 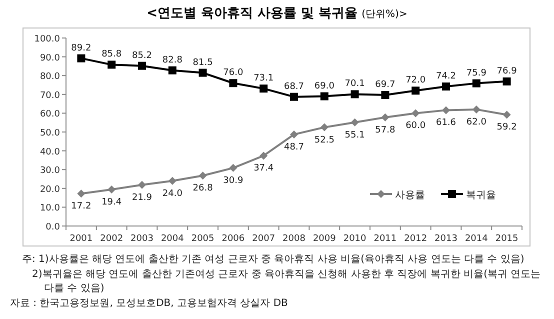 What do you see at coordinates (481, 195) in the screenshot?
I see `legend-label: 복귀율` at bounding box center [481, 195].